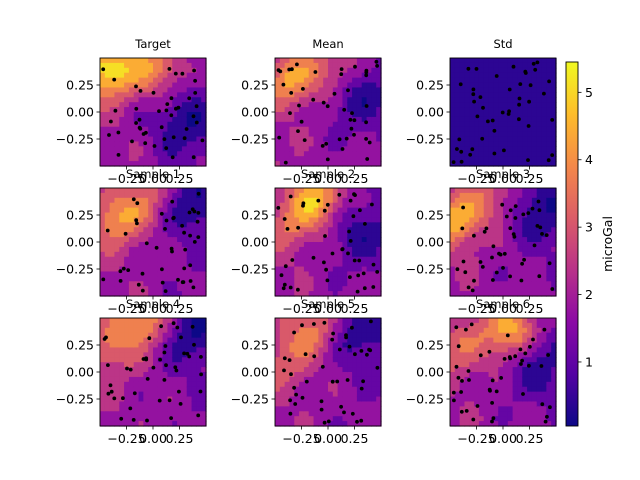 The width and height of the screenshot is (640, 480). What do you see at coordinates (355, 308) in the screenshot?
I see `x-tick-label: 0.25` at bounding box center [355, 308].